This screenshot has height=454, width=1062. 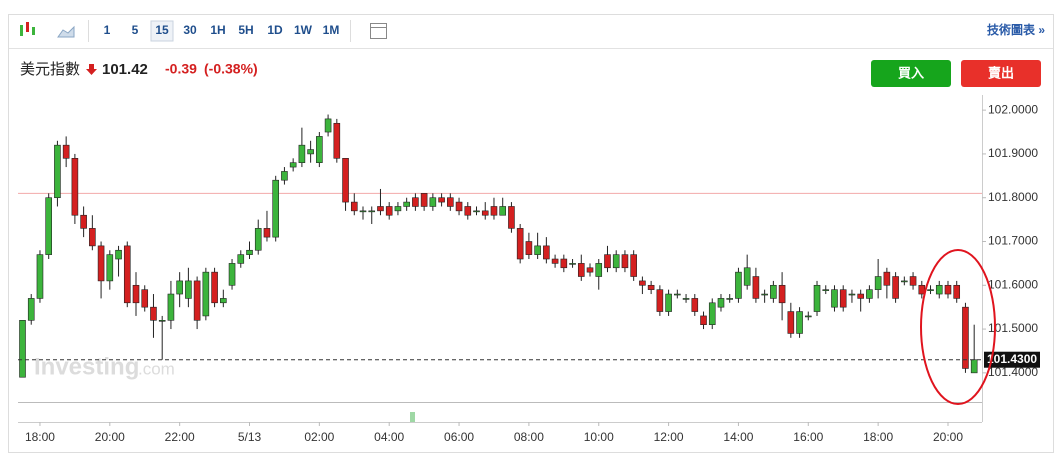 I want to click on y-tick-label: 101.8000, so click(x=1013, y=197).